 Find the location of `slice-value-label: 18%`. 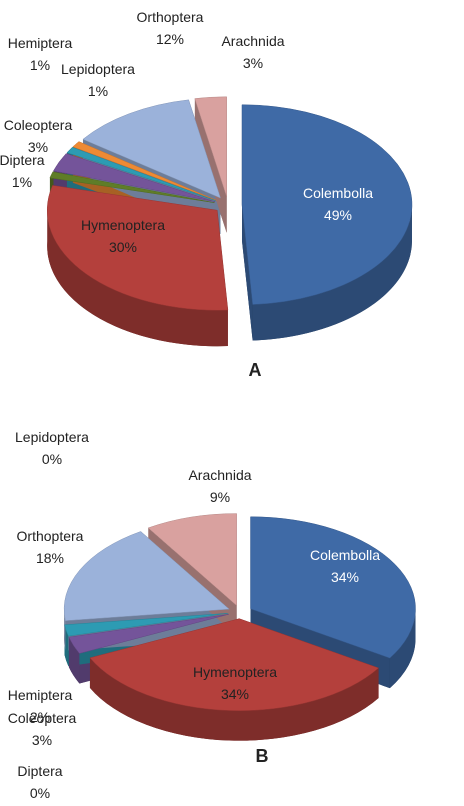

slice-value-label: 18% is located at coordinates (50, 558).